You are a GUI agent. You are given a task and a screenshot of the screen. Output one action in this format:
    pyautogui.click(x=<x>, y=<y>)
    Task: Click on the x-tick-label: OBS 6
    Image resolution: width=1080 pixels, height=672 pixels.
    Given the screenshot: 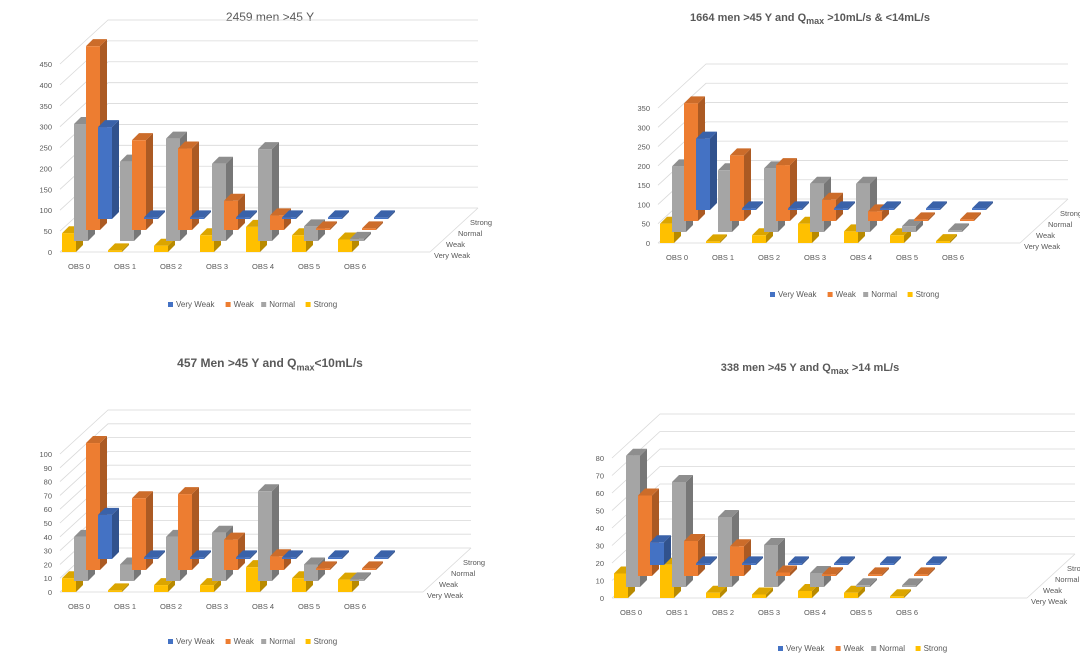 What is the action you would take?
    pyautogui.click(x=953, y=257)
    